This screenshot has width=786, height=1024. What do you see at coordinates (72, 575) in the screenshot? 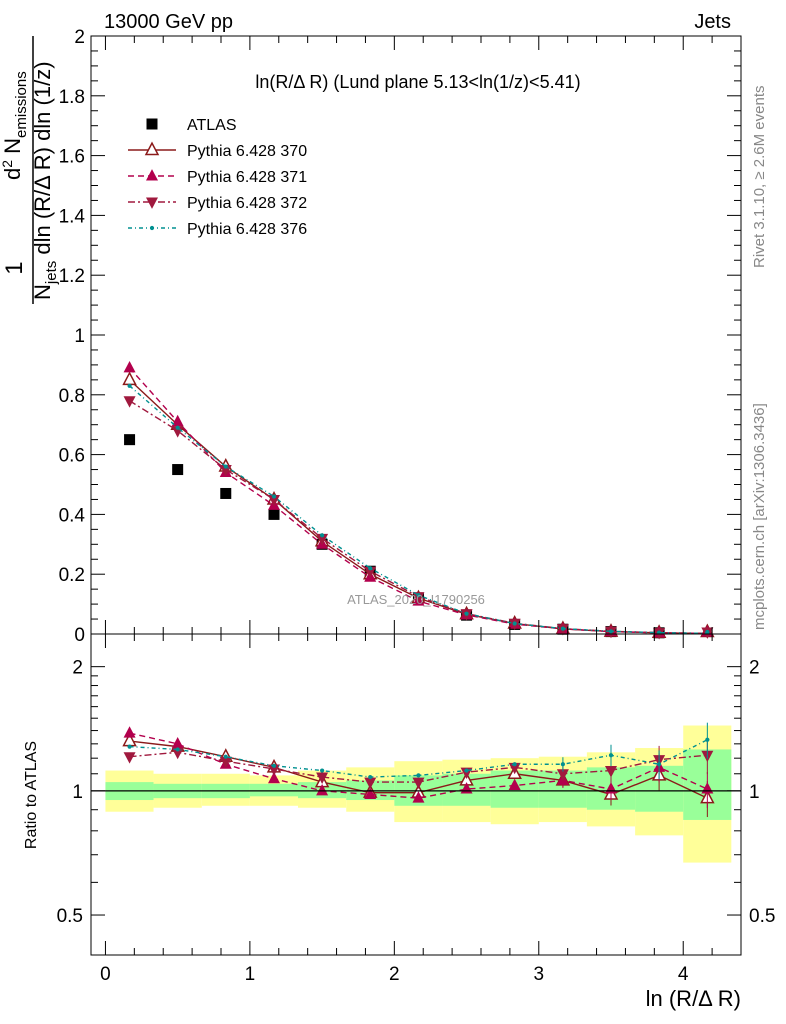
I see `main-y-tick-label: 0.2` at bounding box center [72, 575].